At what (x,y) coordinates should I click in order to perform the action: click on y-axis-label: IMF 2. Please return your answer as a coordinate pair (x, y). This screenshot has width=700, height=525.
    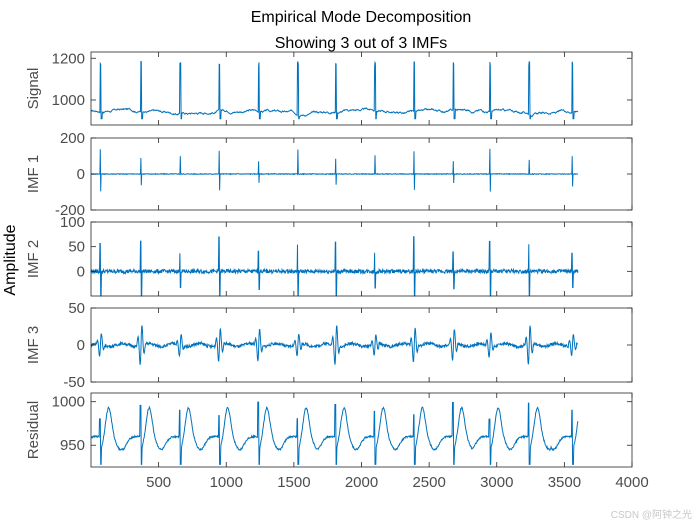
    Looking at the image, I should click on (33, 259).